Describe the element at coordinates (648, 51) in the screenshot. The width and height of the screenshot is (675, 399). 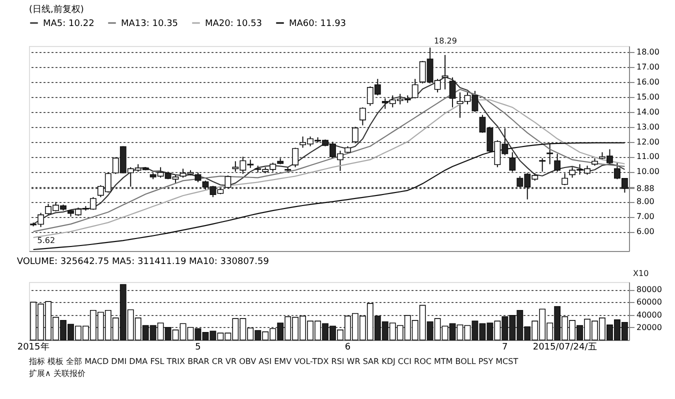
I see `y-tick-label: 18.00` at that location.